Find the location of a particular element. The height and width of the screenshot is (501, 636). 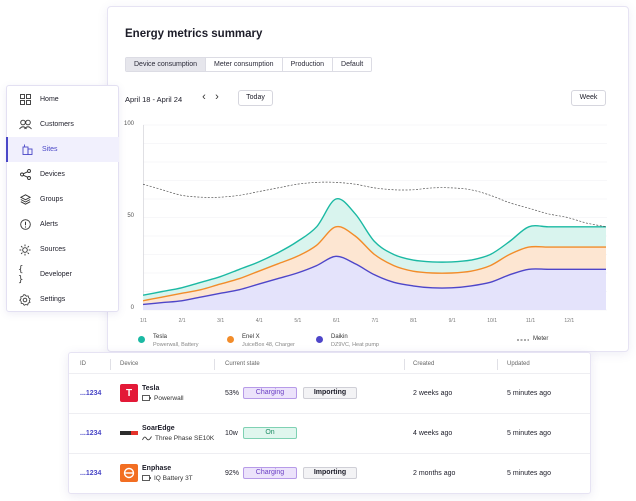

sidebar-item-developer: { } Developer is located at coordinates (62, 274).